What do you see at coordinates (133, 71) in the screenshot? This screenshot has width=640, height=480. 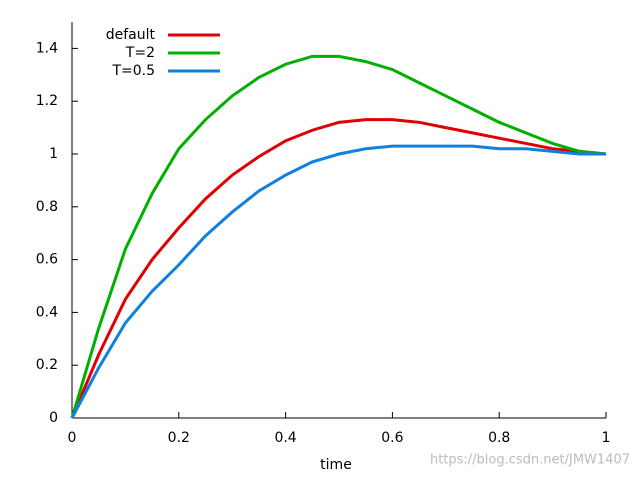 I see `legend-label: T=0.5` at bounding box center [133, 71].